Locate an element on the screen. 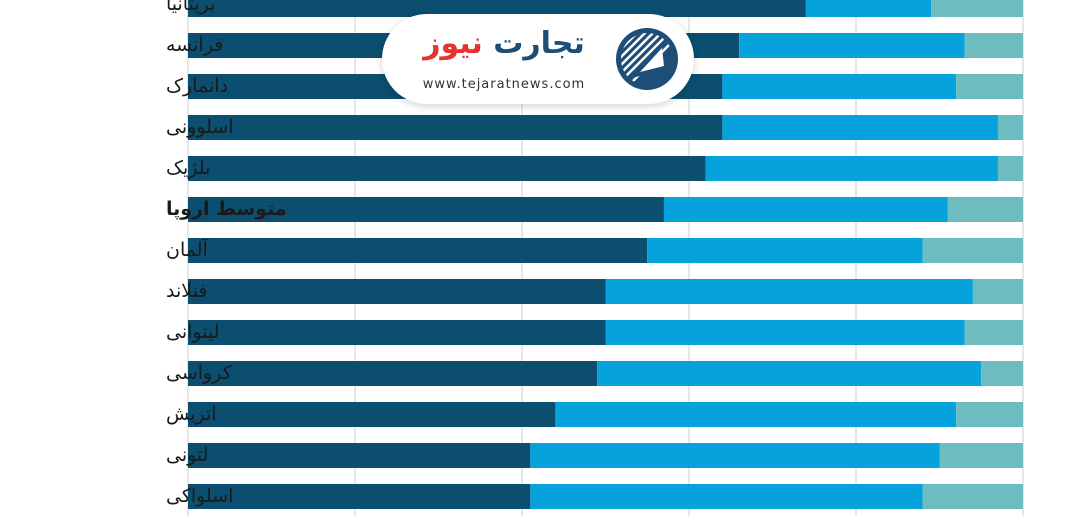 The width and height of the screenshot is (1078, 516). logo-name-part1: تجارت is located at coordinates (539, 43).